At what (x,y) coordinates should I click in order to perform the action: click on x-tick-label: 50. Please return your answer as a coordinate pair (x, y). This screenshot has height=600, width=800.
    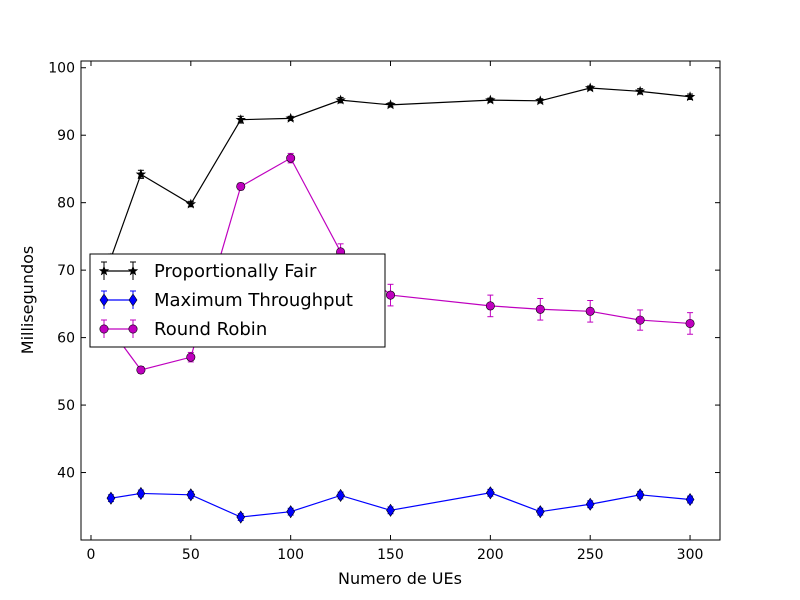
    Looking at the image, I should click on (191, 555).